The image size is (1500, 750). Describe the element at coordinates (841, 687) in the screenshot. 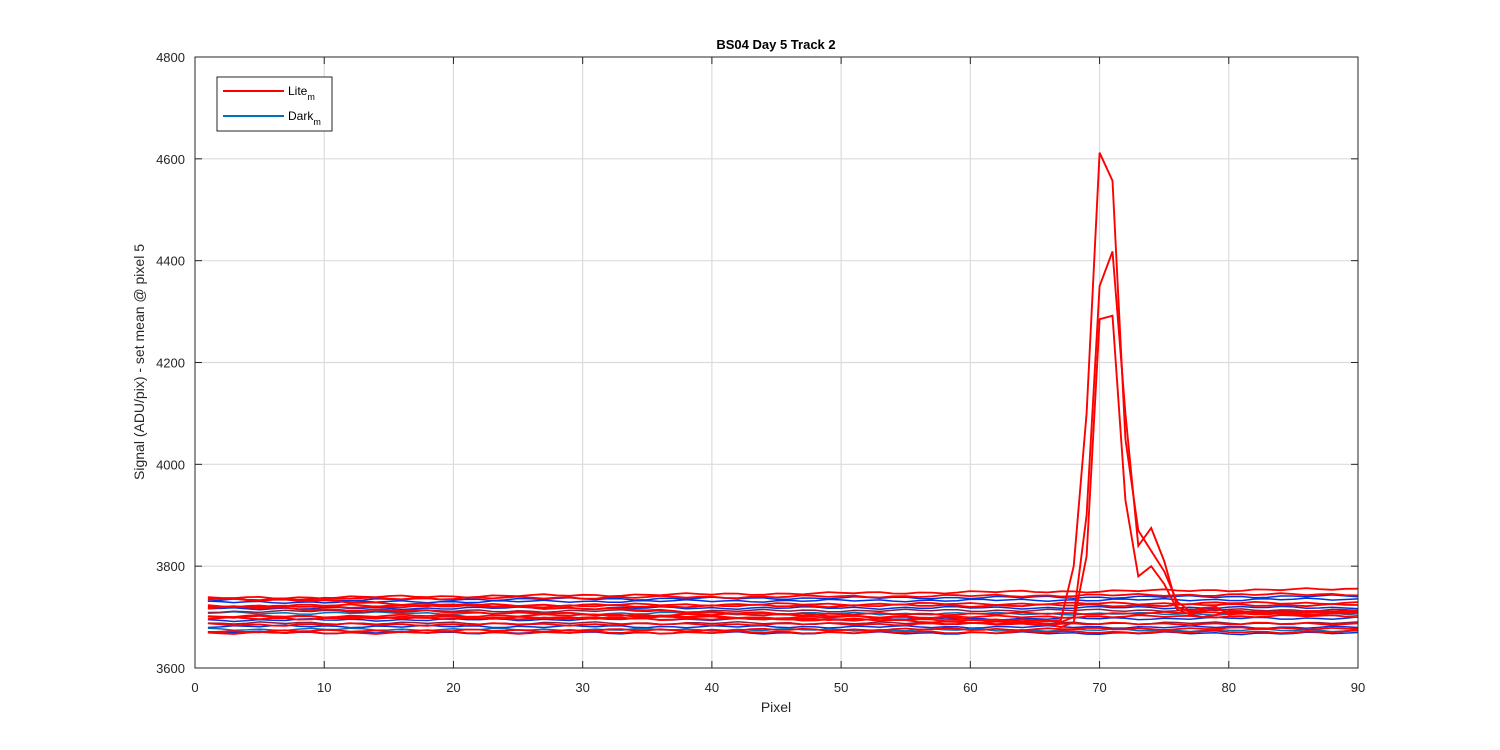

I see `x-tick-label: 50` at that location.